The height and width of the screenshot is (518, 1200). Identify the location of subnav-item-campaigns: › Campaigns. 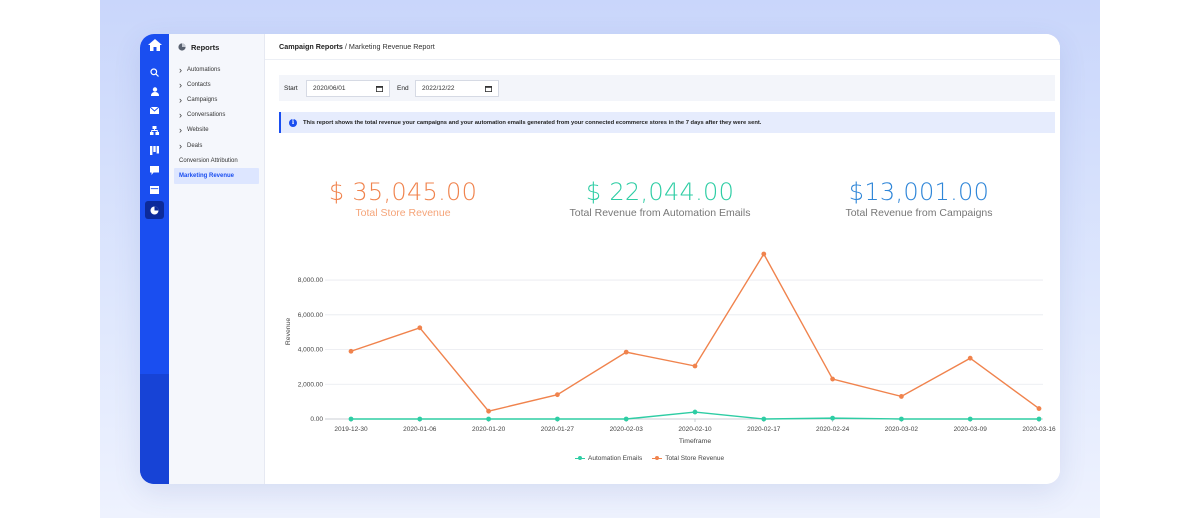
(216, 99).